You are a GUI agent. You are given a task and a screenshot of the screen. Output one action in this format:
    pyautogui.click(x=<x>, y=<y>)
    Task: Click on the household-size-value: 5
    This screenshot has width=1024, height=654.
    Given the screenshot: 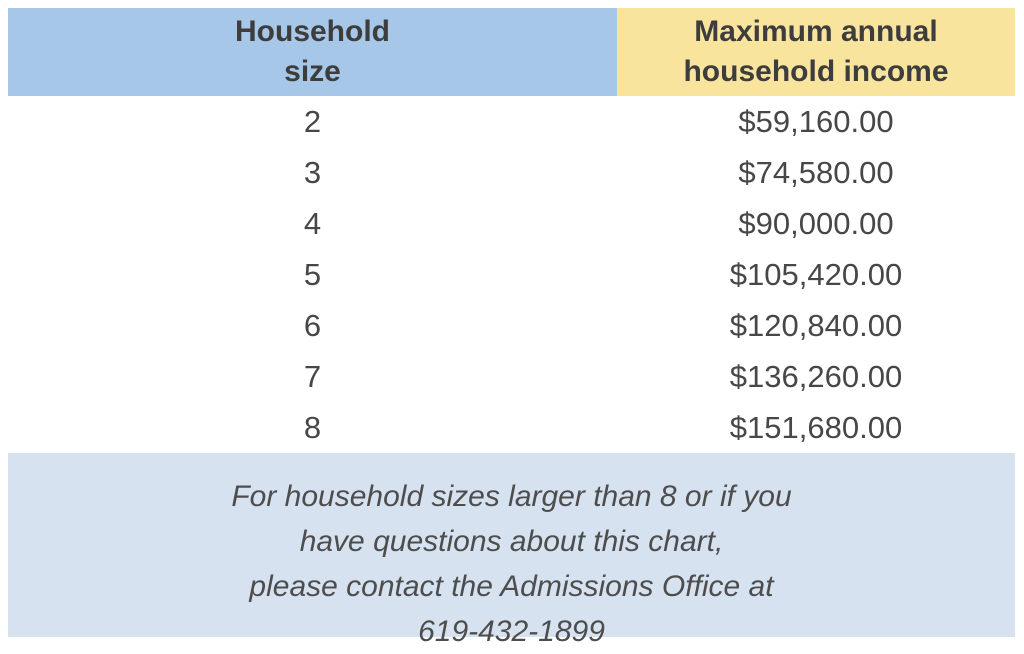 What is the action you would take?
    pyautogui.click(x=312, y=274)
    